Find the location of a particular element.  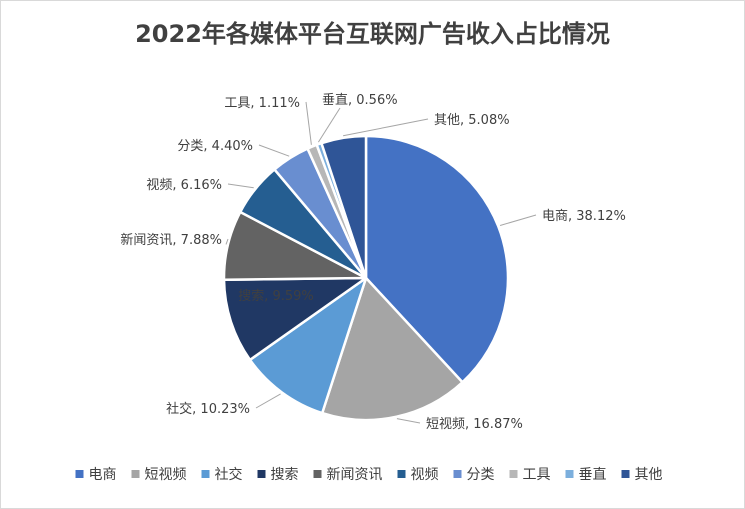

legend-item-3: 社交 is located at coordinates (222, 474).